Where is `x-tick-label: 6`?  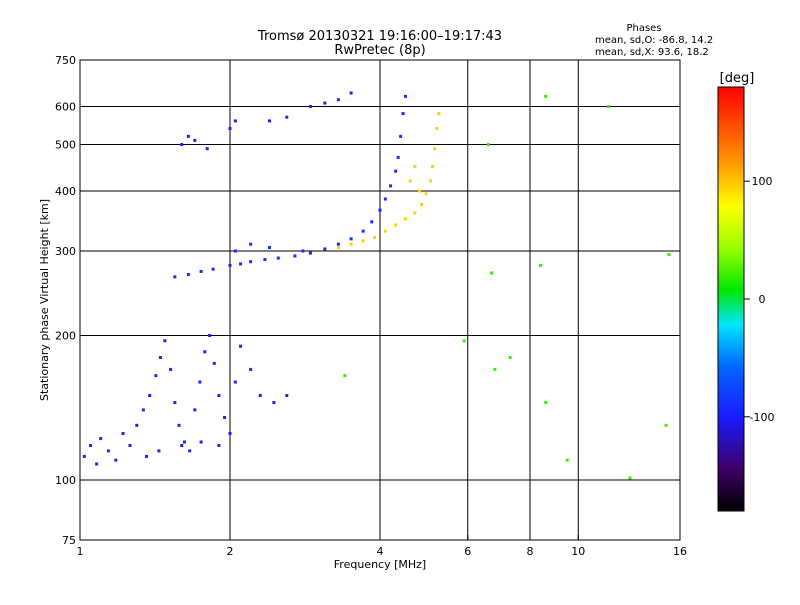
x-tick-label: 6 is located at coordinates (467, 551).